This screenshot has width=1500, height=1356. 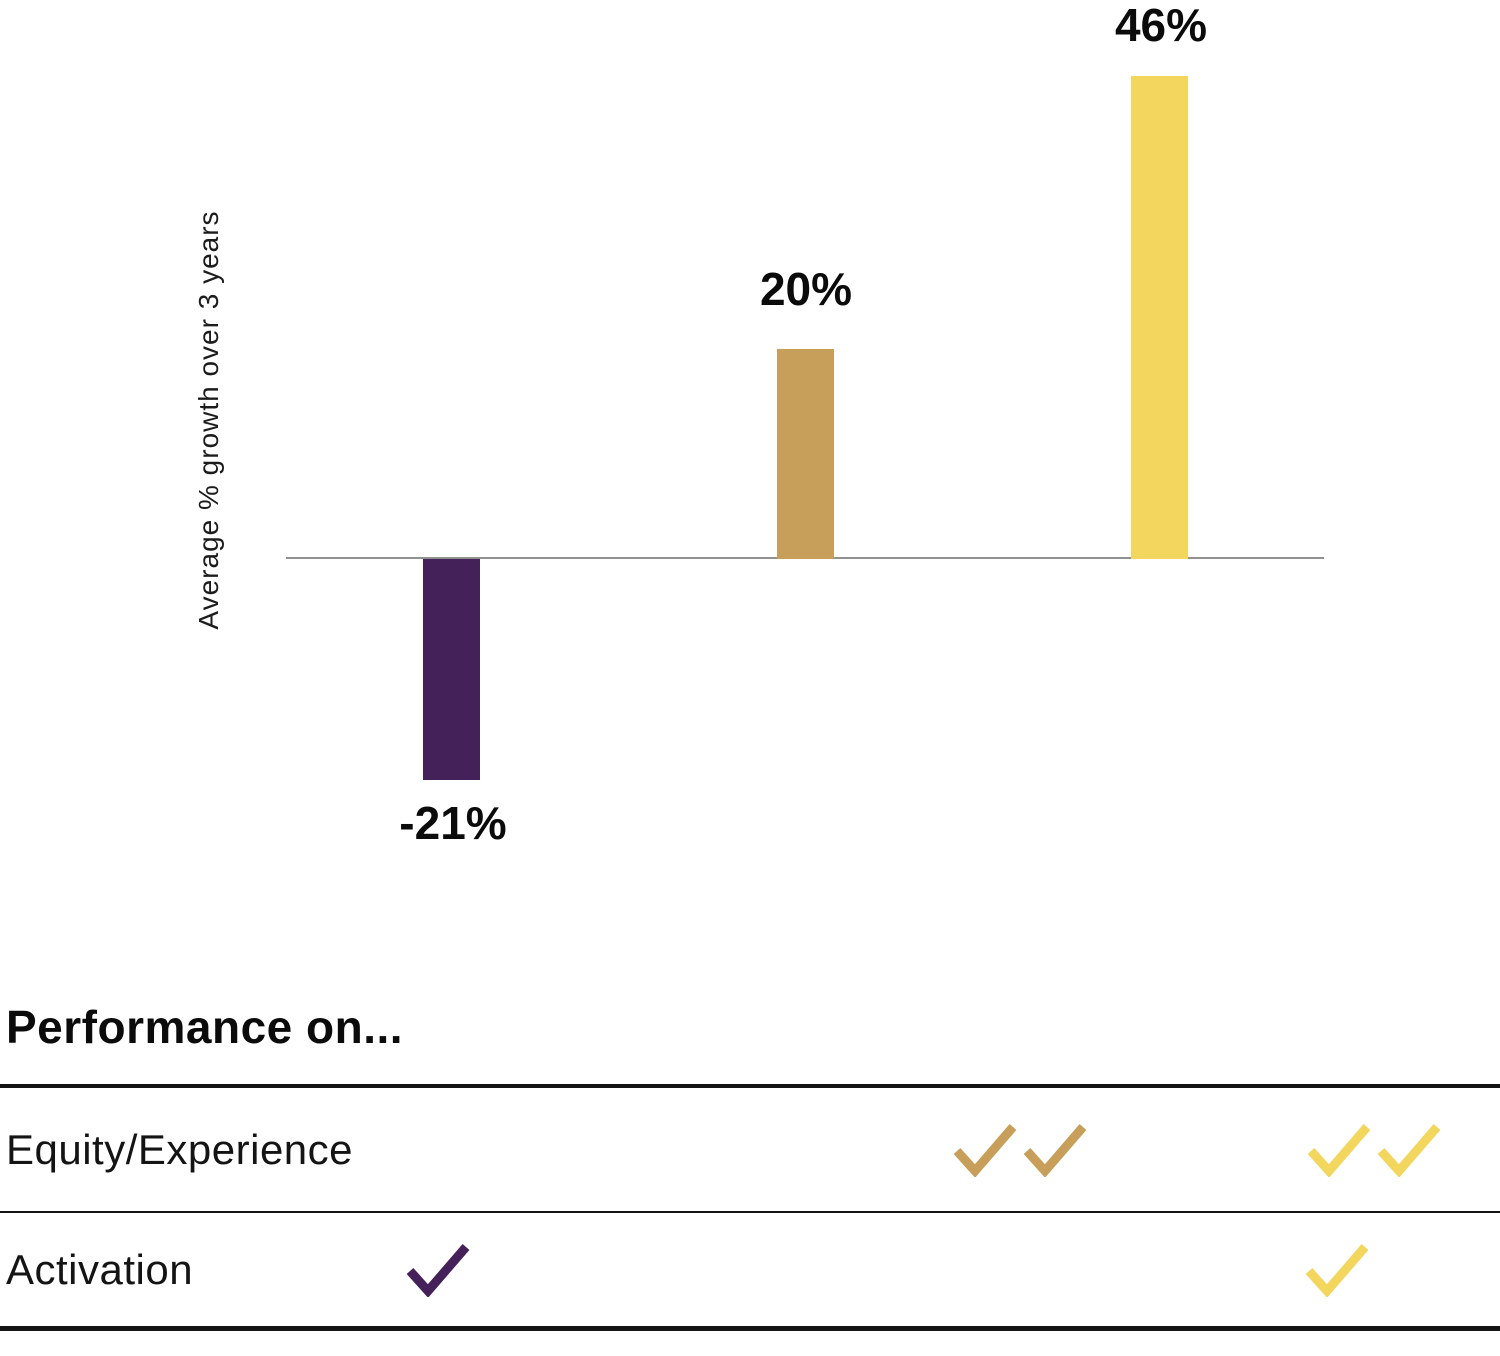 What do you see at coordinates (806, 289) in the screenshot?
I see `bar-value-label: 20%` at bounding box center [806, 289].